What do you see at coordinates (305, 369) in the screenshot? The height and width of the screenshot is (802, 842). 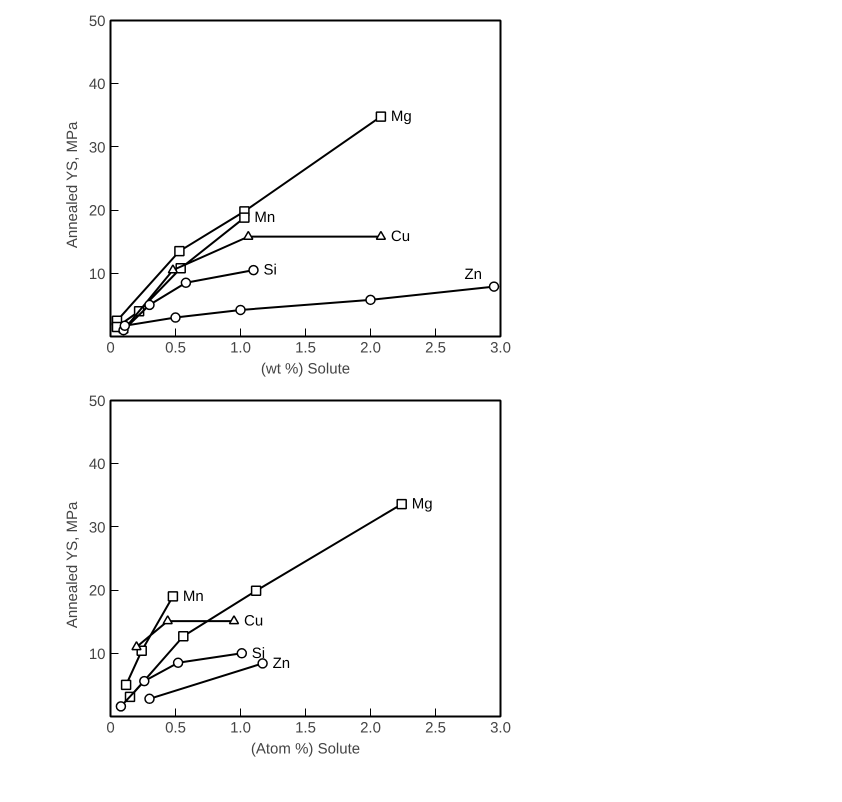 I see `x-axis-title: (wt %) Solute` at bounding box center [305, 369].